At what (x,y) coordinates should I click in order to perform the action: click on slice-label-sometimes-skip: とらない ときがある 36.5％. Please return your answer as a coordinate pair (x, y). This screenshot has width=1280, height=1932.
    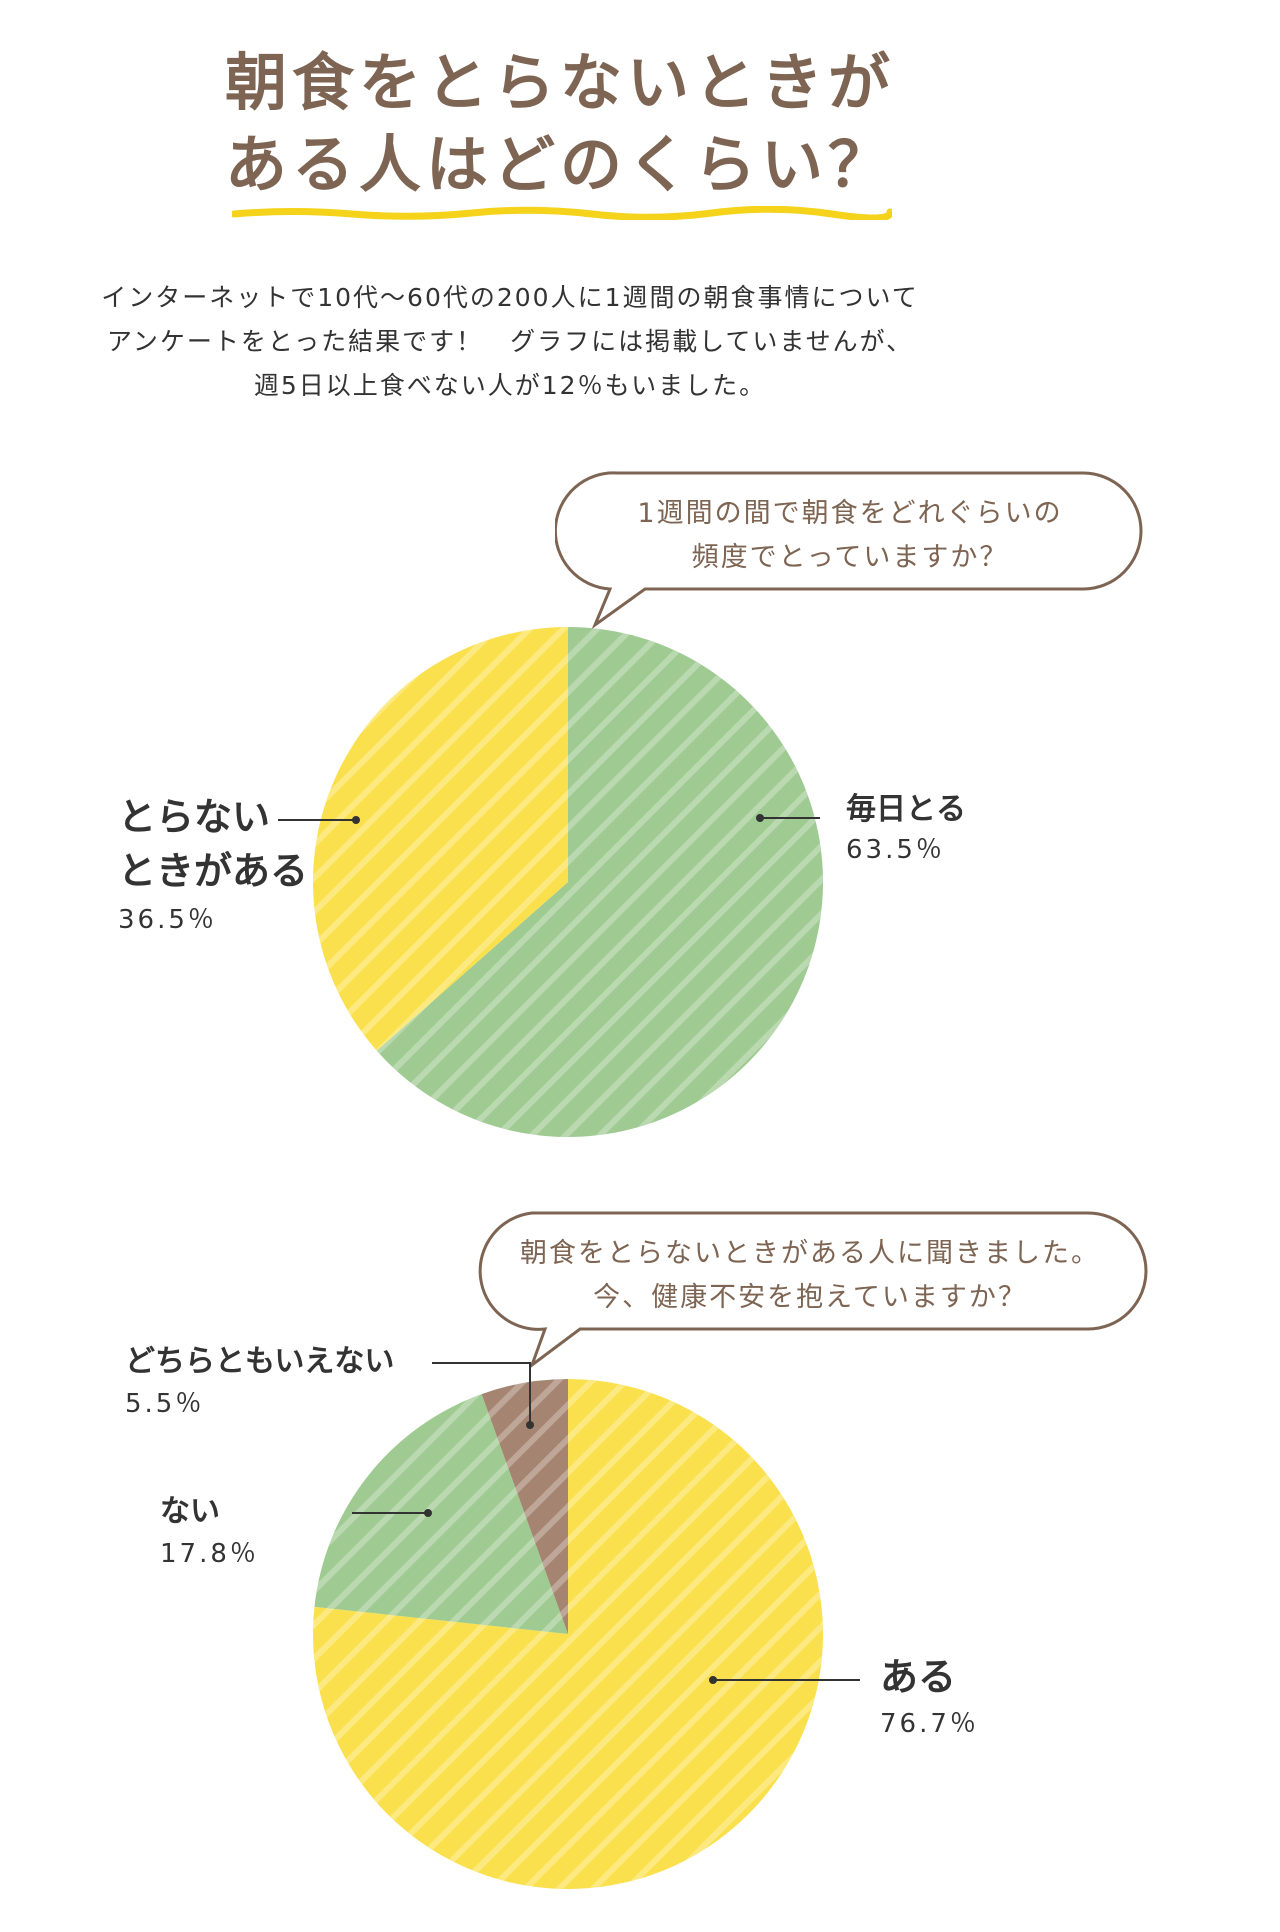
    Looking at the image, I should click on (213, 866).